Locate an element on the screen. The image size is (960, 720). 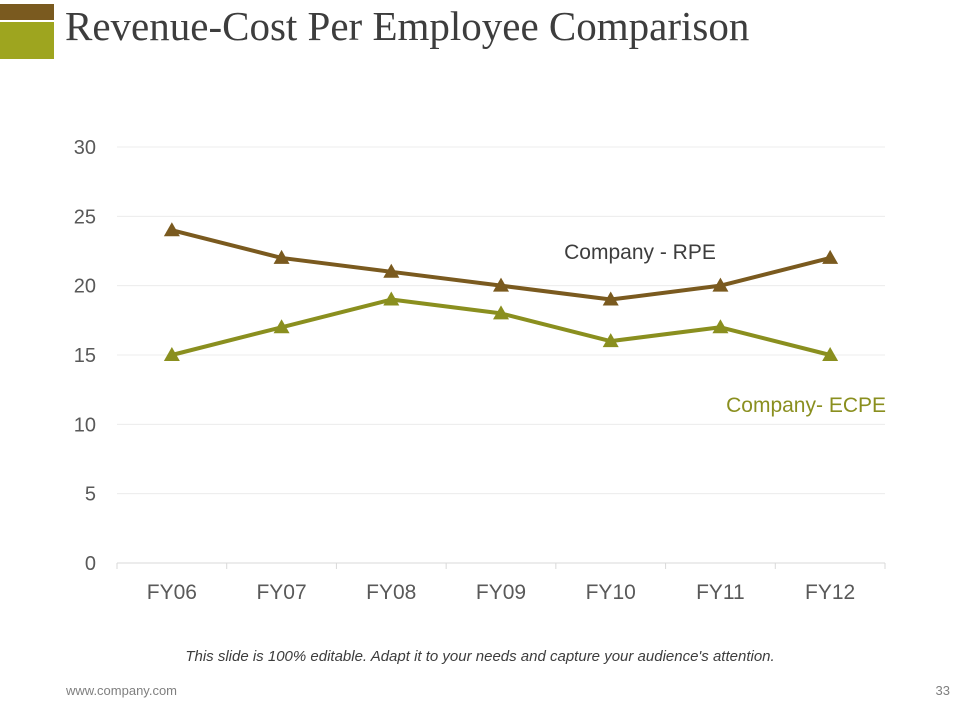
series-label-ecpe: Company- ECPE is located at coordinates (806, 405).